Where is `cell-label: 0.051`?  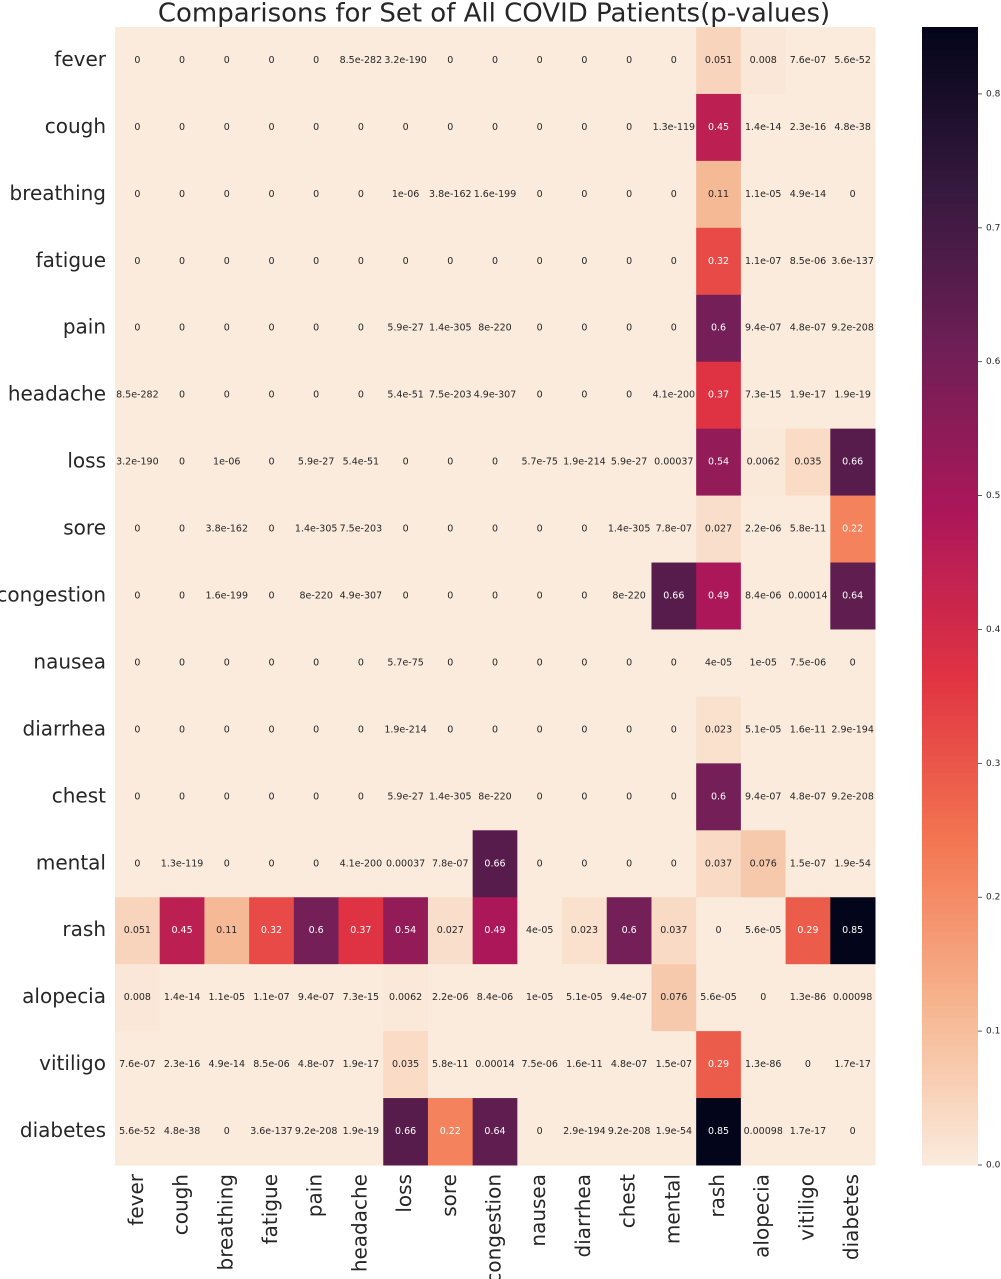
cell-label: 0.051 is located at coordinates (718, 60).